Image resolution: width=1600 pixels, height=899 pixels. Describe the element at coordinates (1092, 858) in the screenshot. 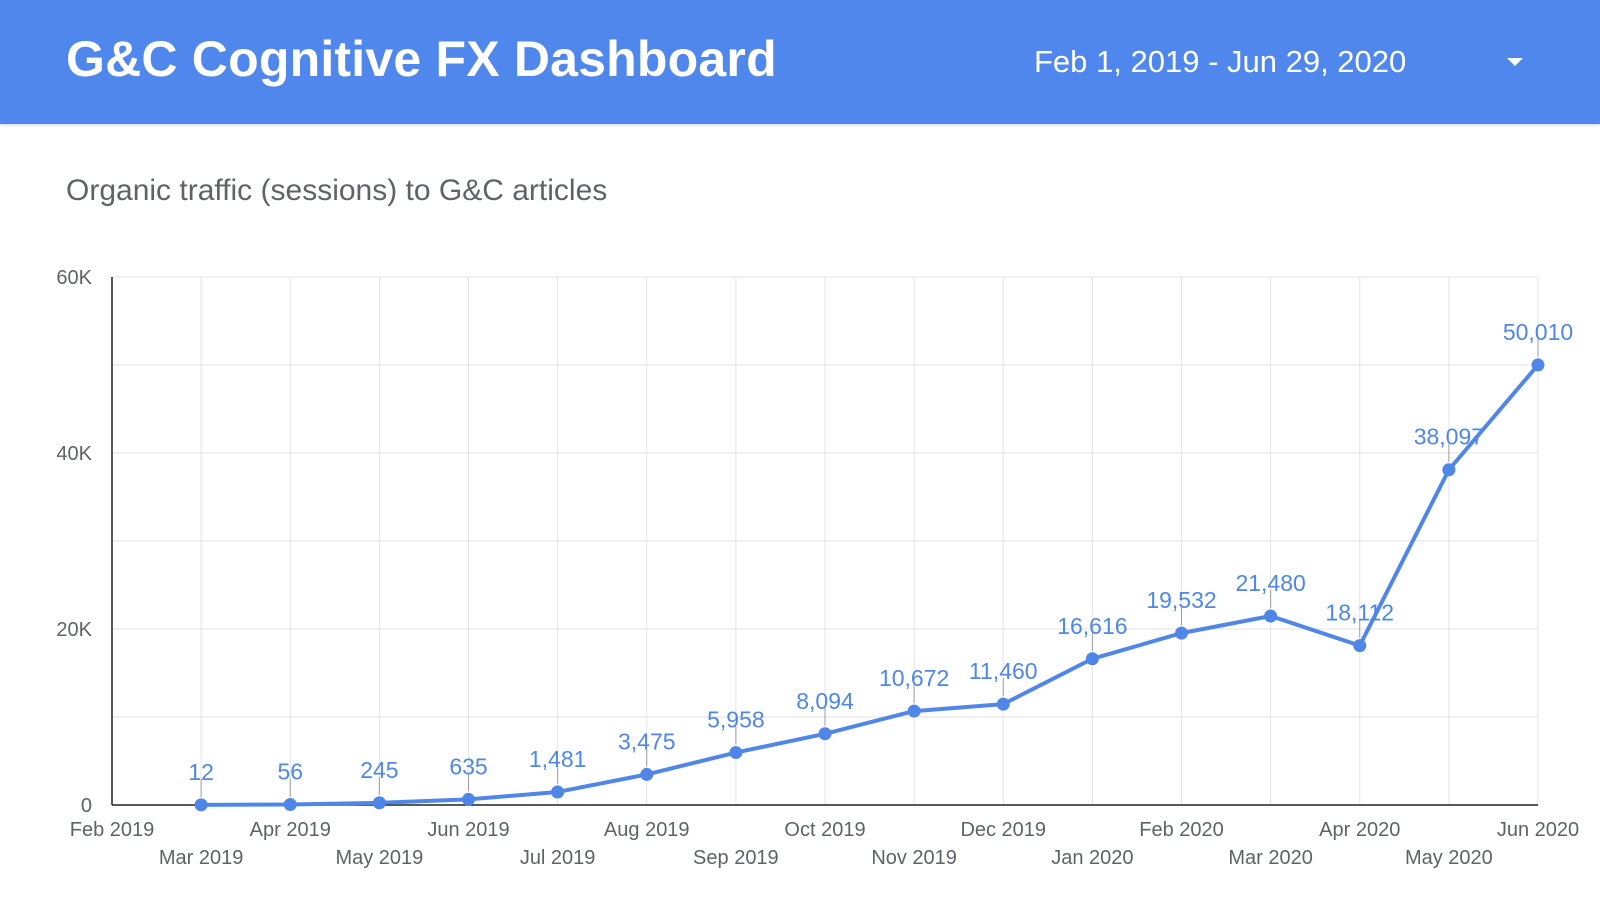

I see `x-tick-label: Jan 2020` at that location.